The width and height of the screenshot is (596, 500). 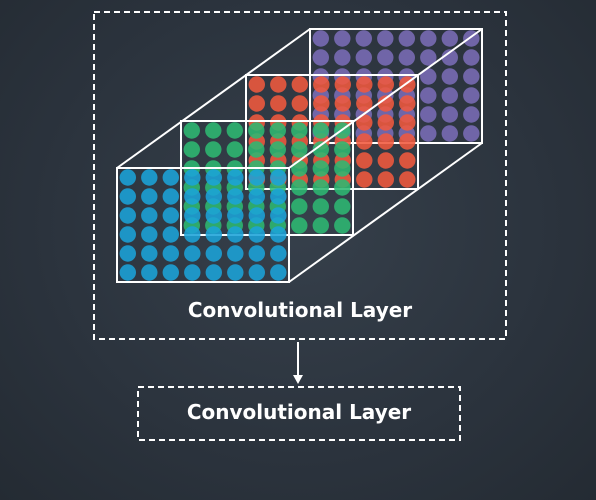 I want to click on cyan-feature-map, so click(x=203, y=225).